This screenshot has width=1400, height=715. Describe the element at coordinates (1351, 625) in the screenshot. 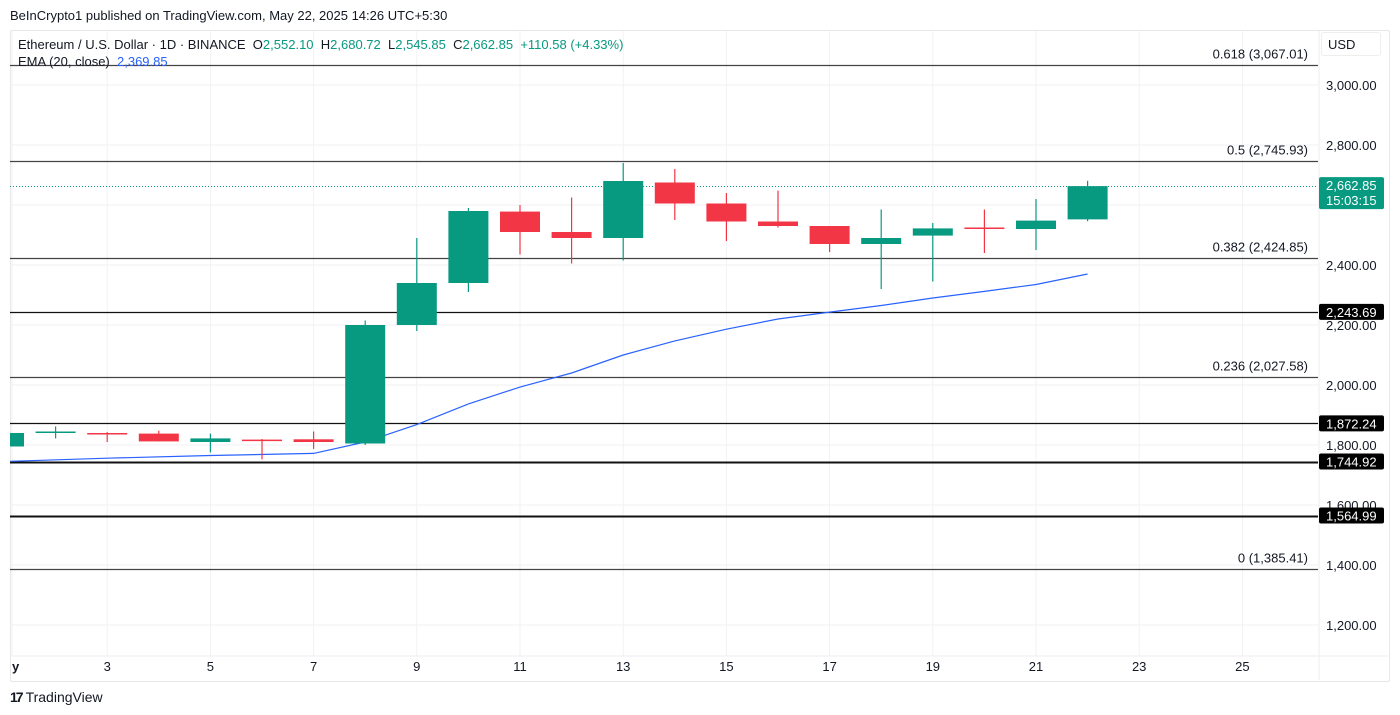

I see `price-tick-label: 1,200.00` at that location.